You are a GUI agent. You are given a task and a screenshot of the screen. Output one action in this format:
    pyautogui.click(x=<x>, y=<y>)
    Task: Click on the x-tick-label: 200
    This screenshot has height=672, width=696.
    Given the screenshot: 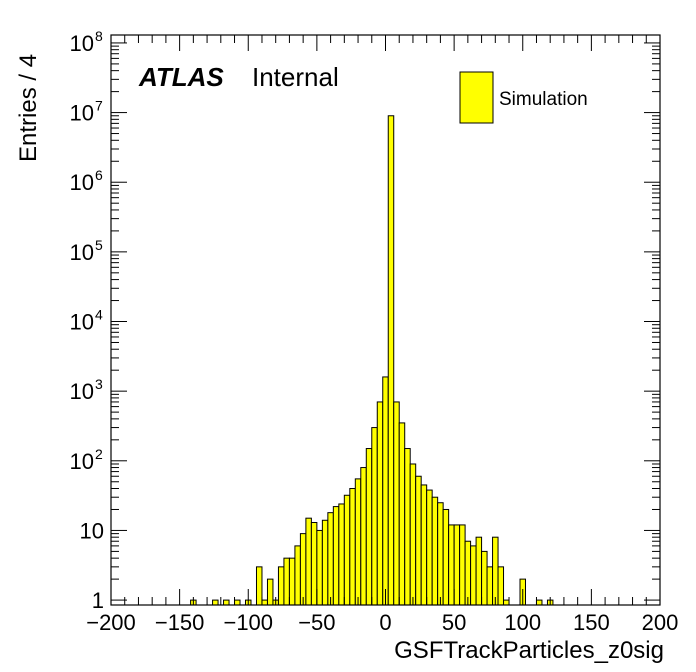 What is the action you would take?
    pyautogui.click(x=660, y=622)
    